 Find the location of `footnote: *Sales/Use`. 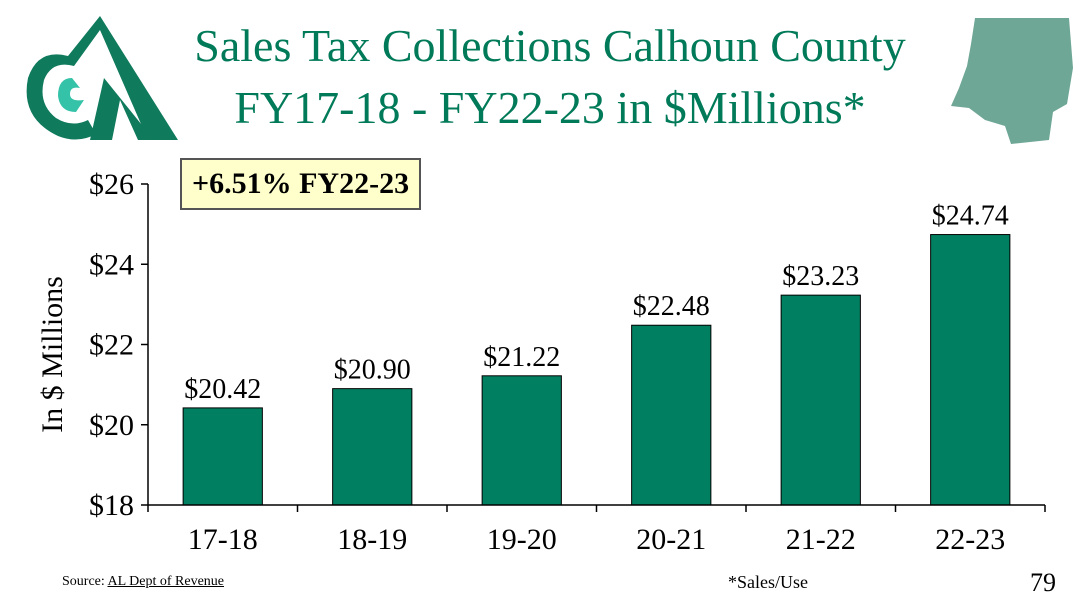

footnote: *Sales/Use is located at coordinates (768, 582).